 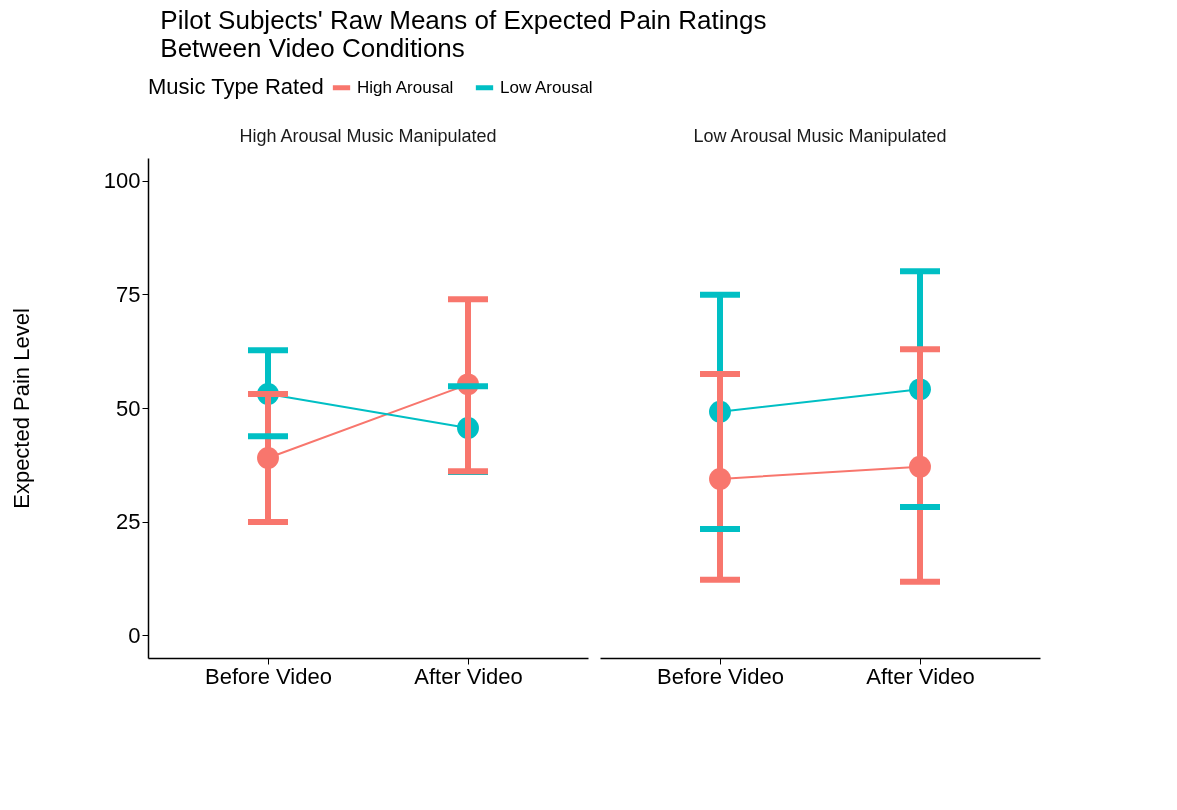 I want to click on y-tick-label: 100, so click(x=122, y=181).